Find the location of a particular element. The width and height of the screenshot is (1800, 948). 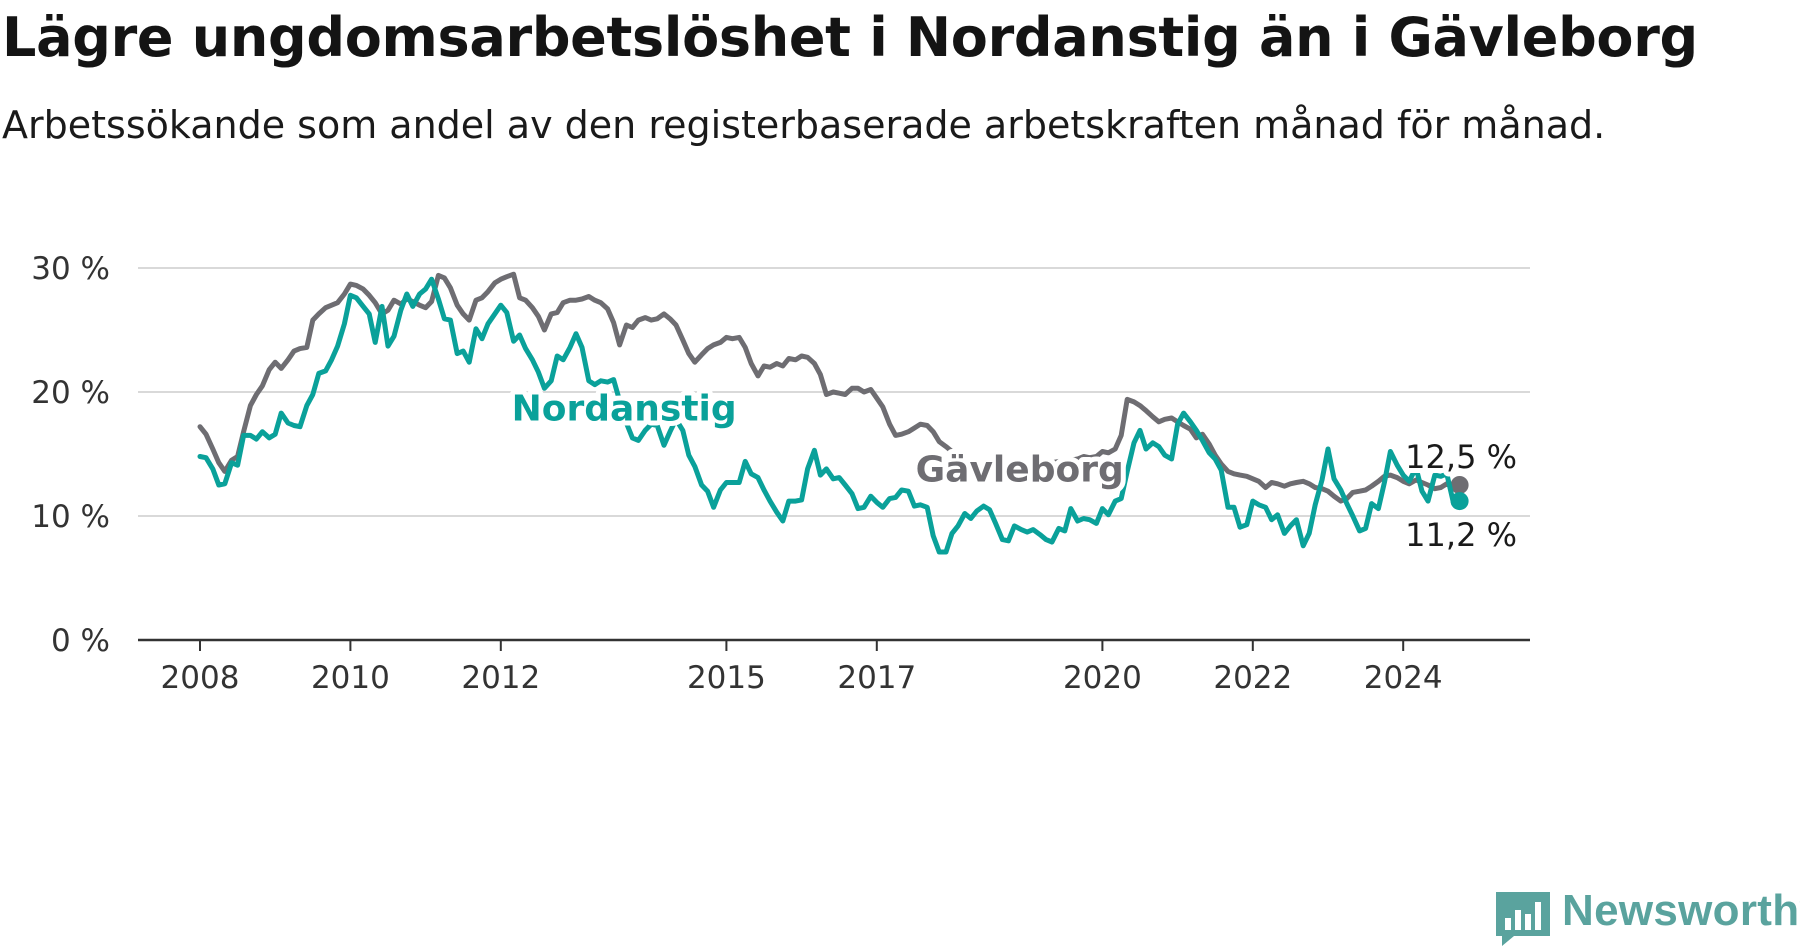

brand-name: Newsworthy is located at coordinates (1681, 910).